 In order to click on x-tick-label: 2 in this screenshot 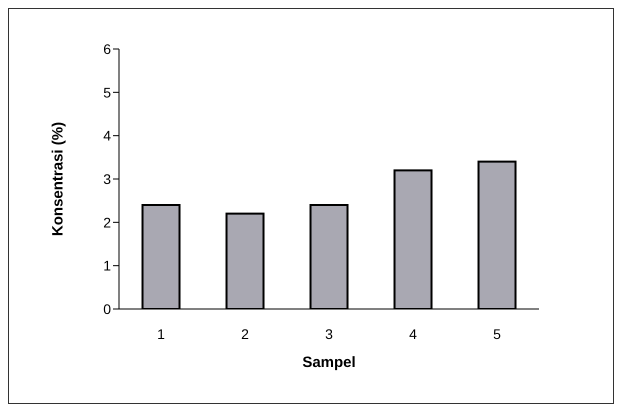, I will do `click(245, 334)`.